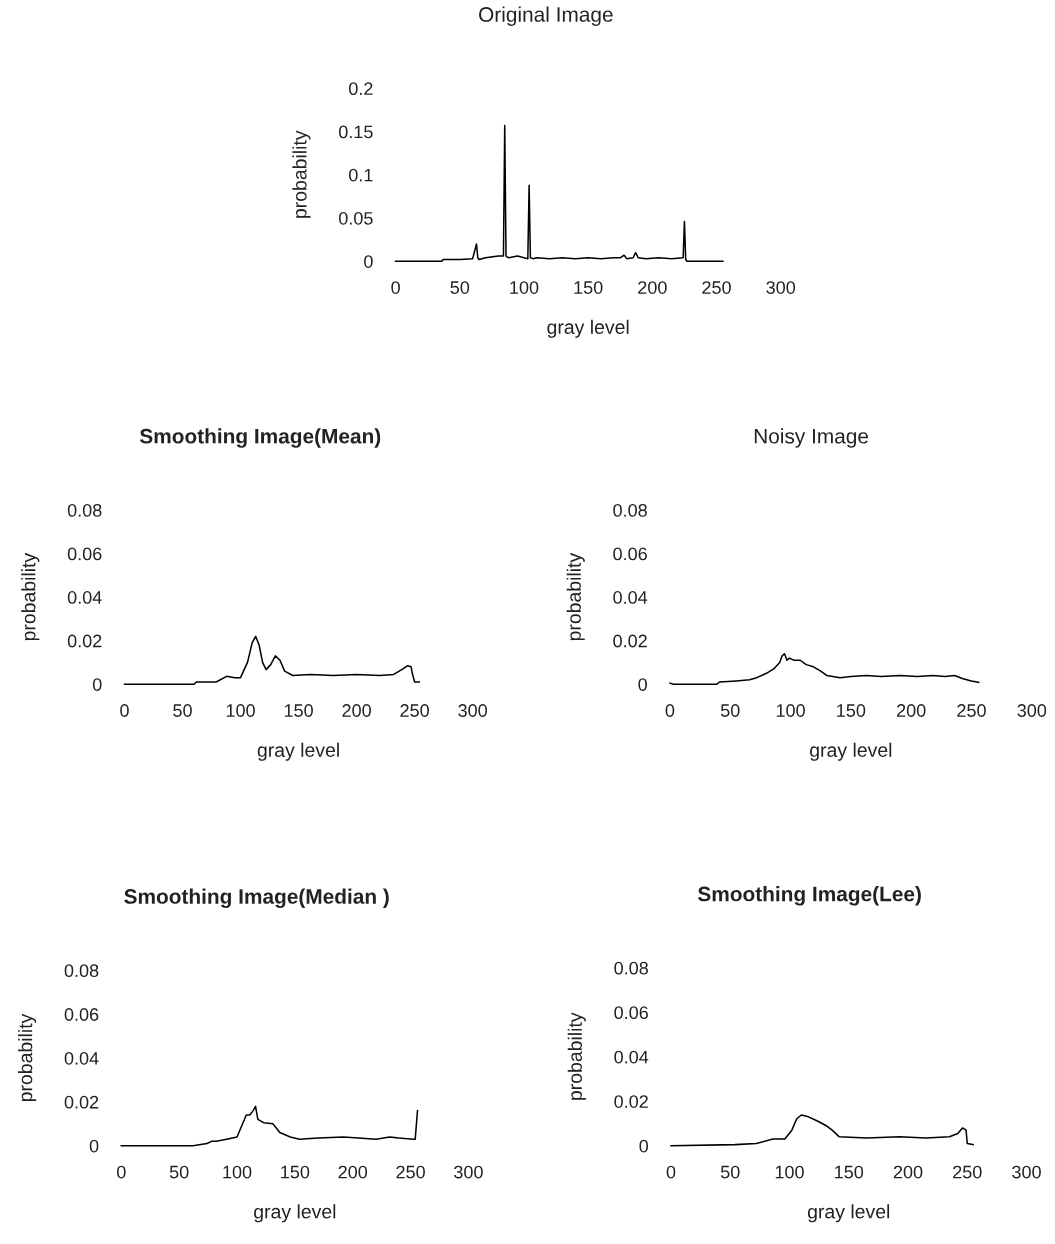 Image resolution: width=1055 pixels, height=1244 pixels. Describe the element at coordinates (355, 218) in the screenshot. I see `y-tick-label: 0.05` at that location.